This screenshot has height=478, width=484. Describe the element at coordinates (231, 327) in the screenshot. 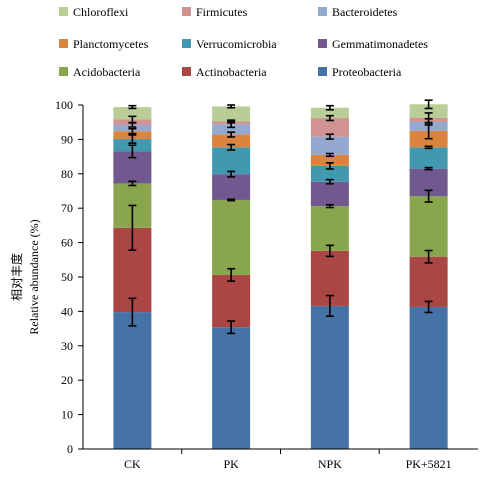

I see `error-bar-proteobacteria-pk` at that location.